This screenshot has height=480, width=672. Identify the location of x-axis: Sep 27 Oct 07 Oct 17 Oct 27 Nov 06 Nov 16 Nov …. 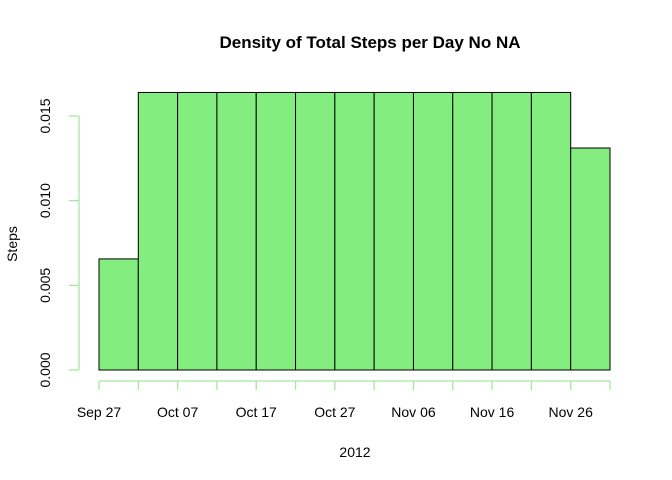
(344, 400).